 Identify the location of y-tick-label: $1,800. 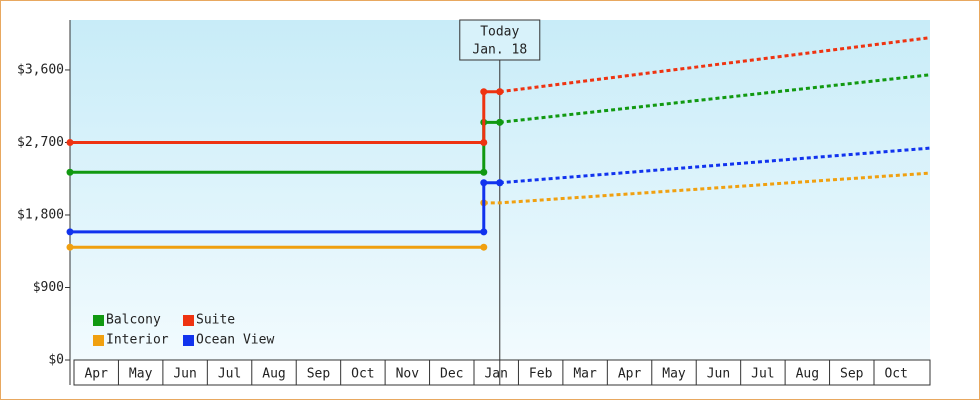
(40, 214).